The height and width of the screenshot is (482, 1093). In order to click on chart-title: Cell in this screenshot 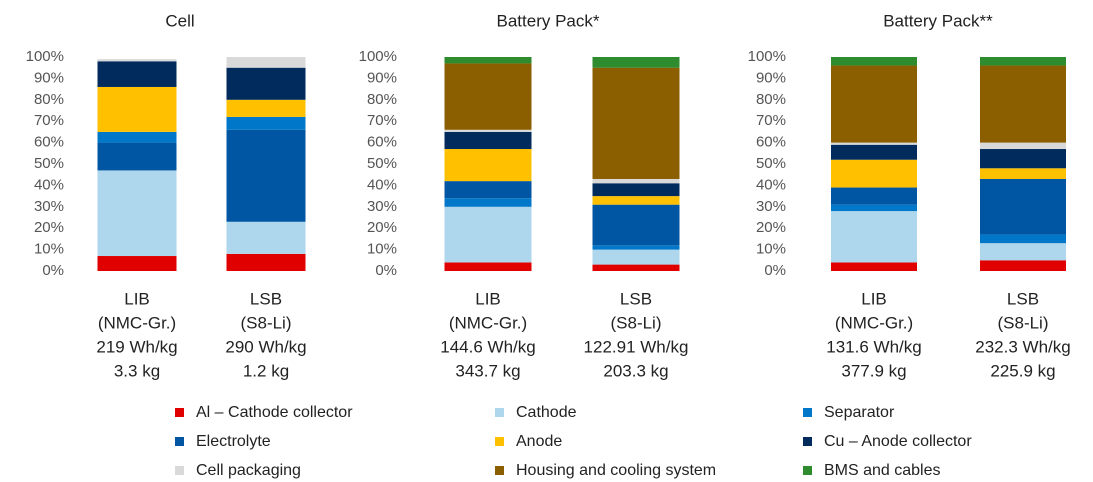, I will do `click(179, 20)`.